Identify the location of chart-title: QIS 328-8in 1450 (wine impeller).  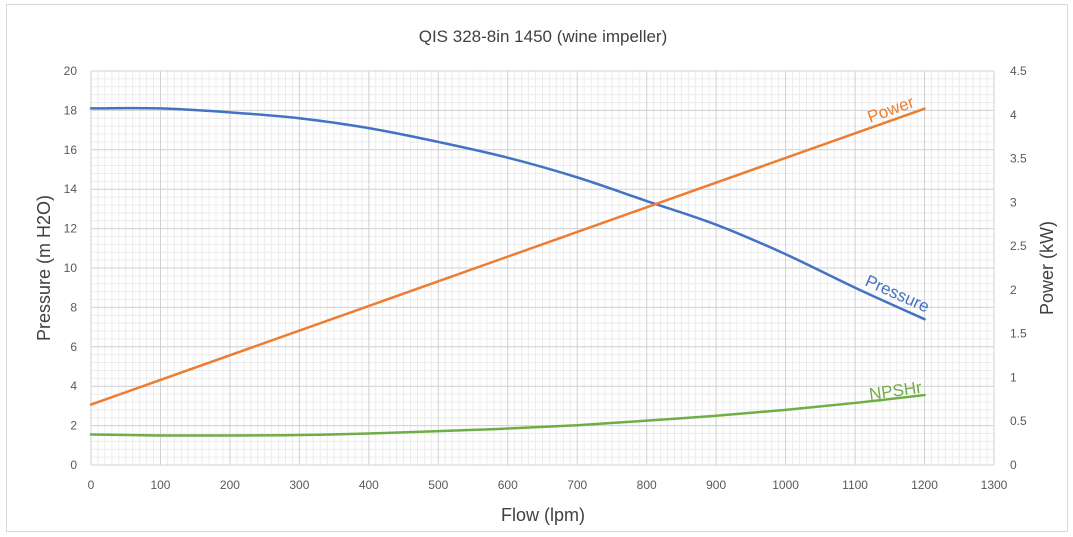
(543, 36).